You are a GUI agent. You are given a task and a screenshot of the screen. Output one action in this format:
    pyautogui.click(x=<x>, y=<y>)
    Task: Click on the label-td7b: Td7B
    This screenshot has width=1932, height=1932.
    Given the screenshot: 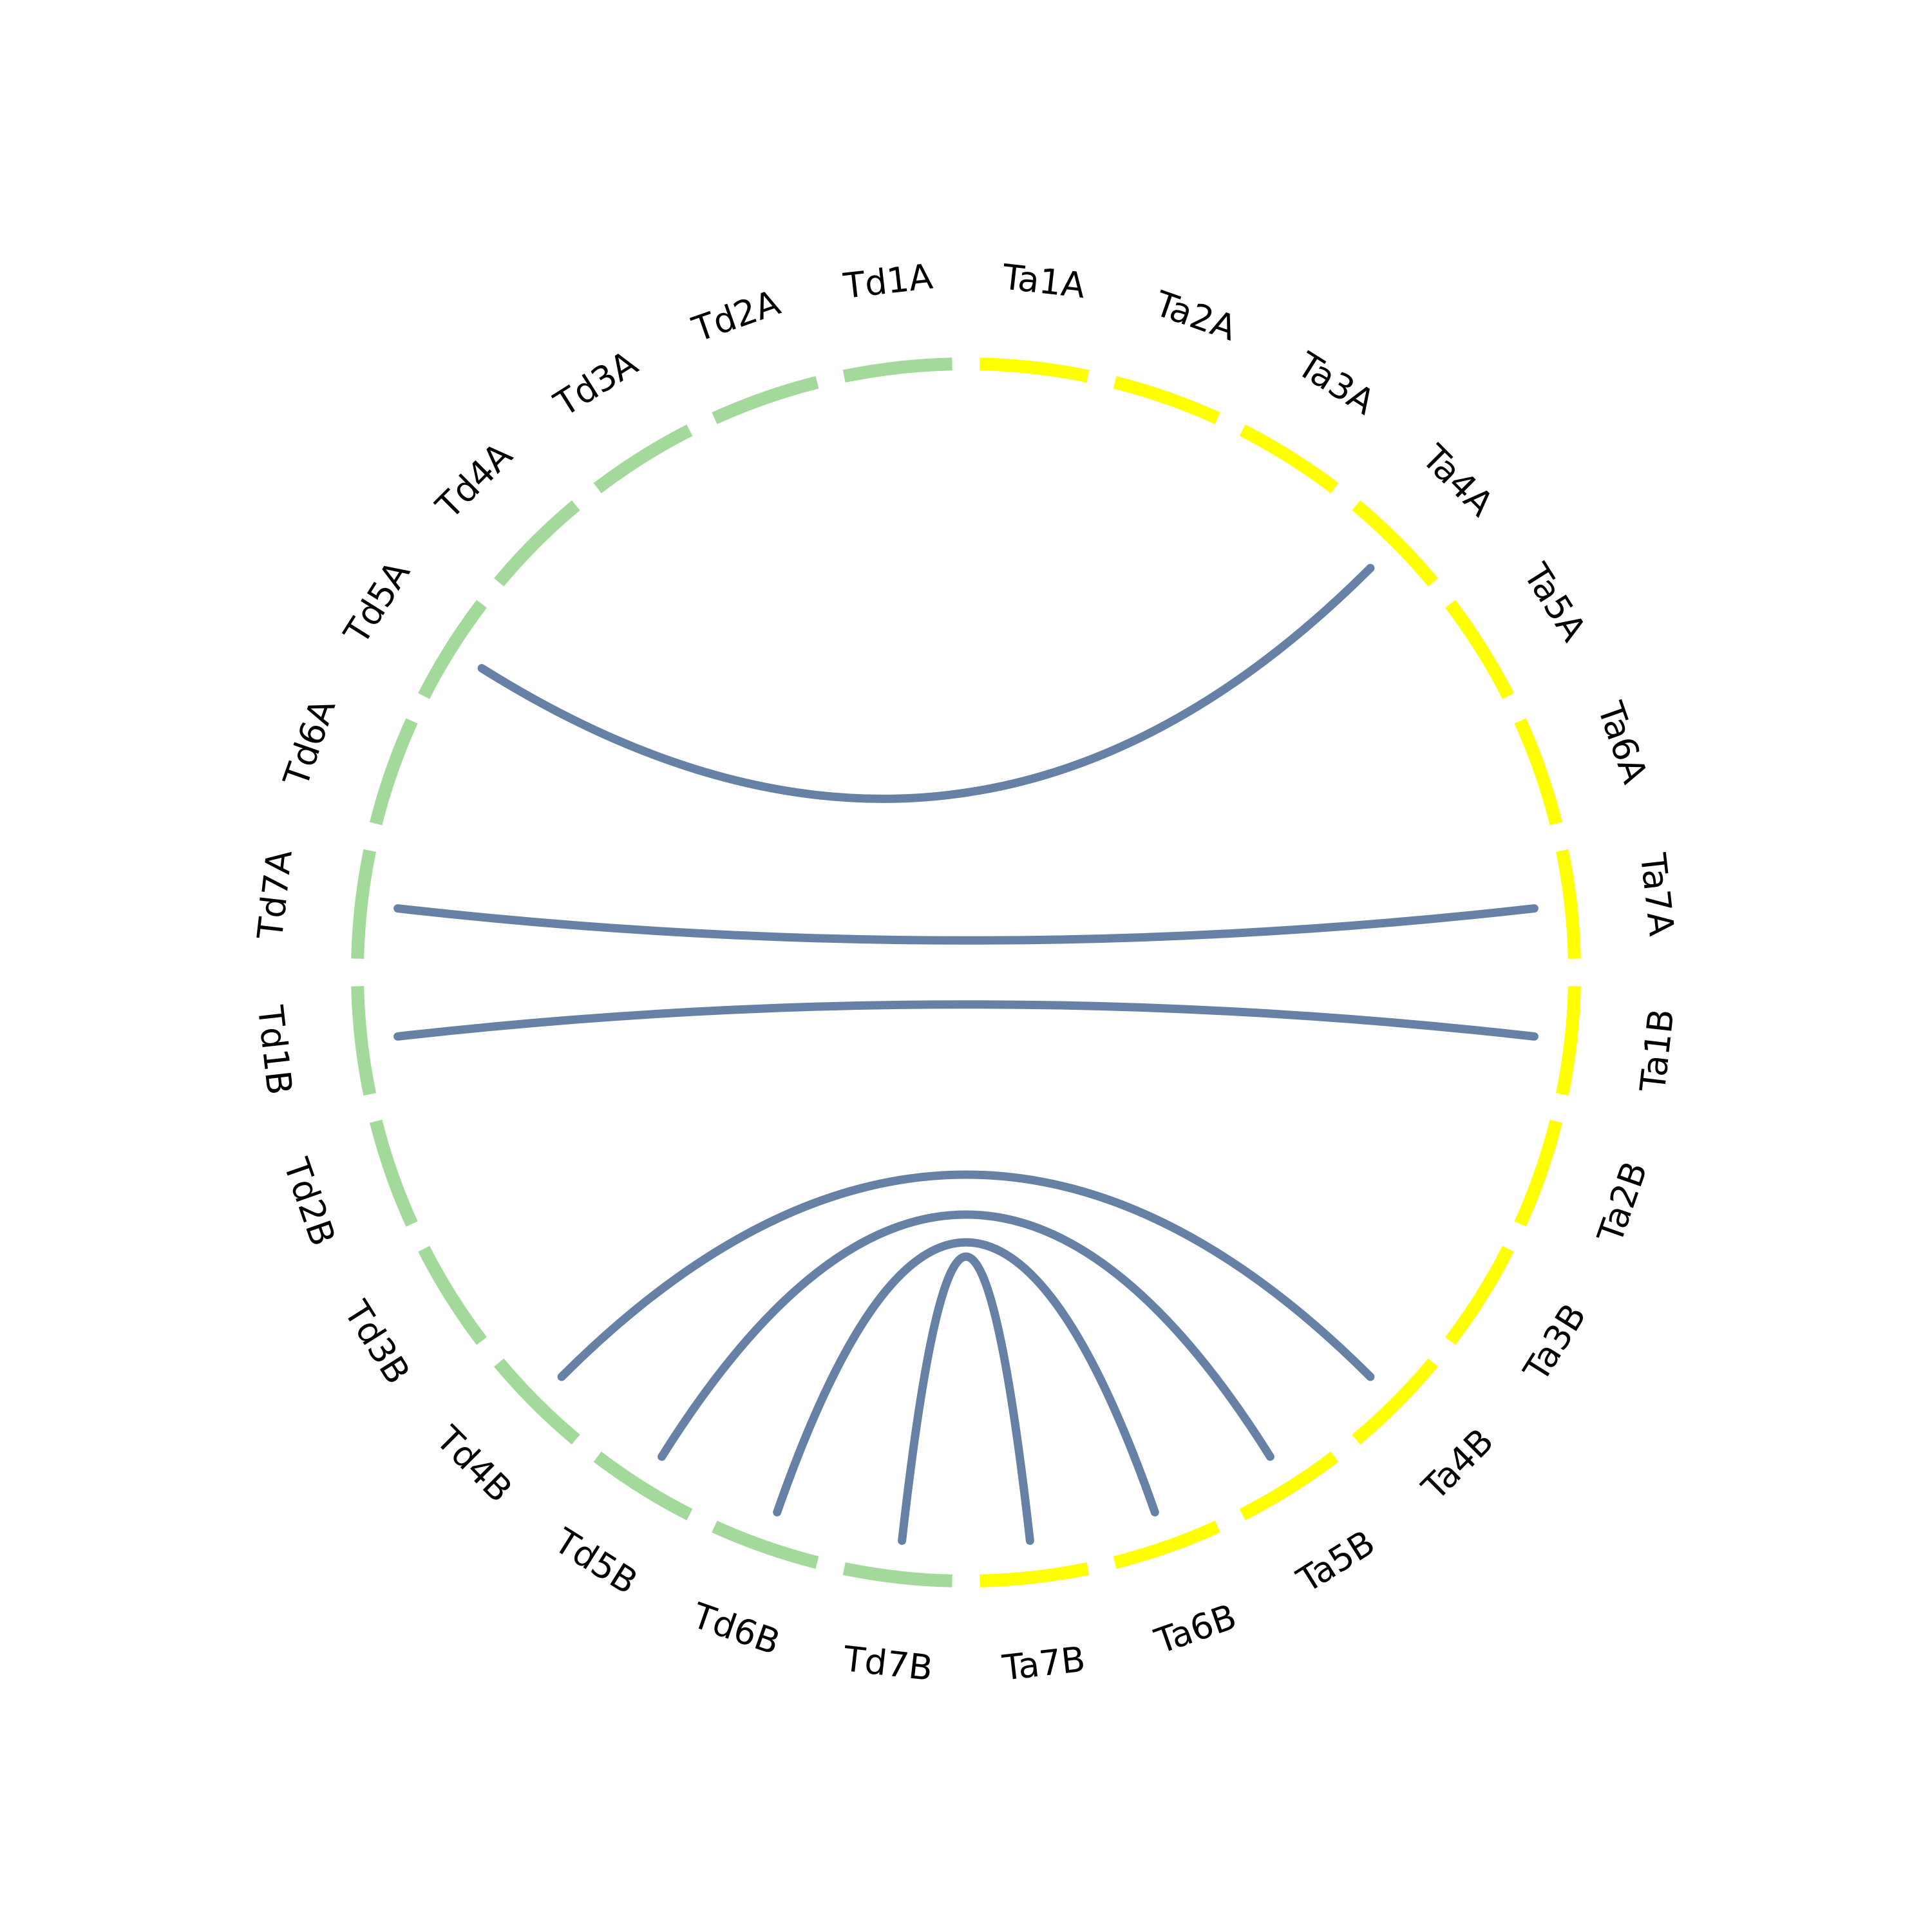 What is the action you would take?
    pyautogui.click(x=888, y=1663)
    